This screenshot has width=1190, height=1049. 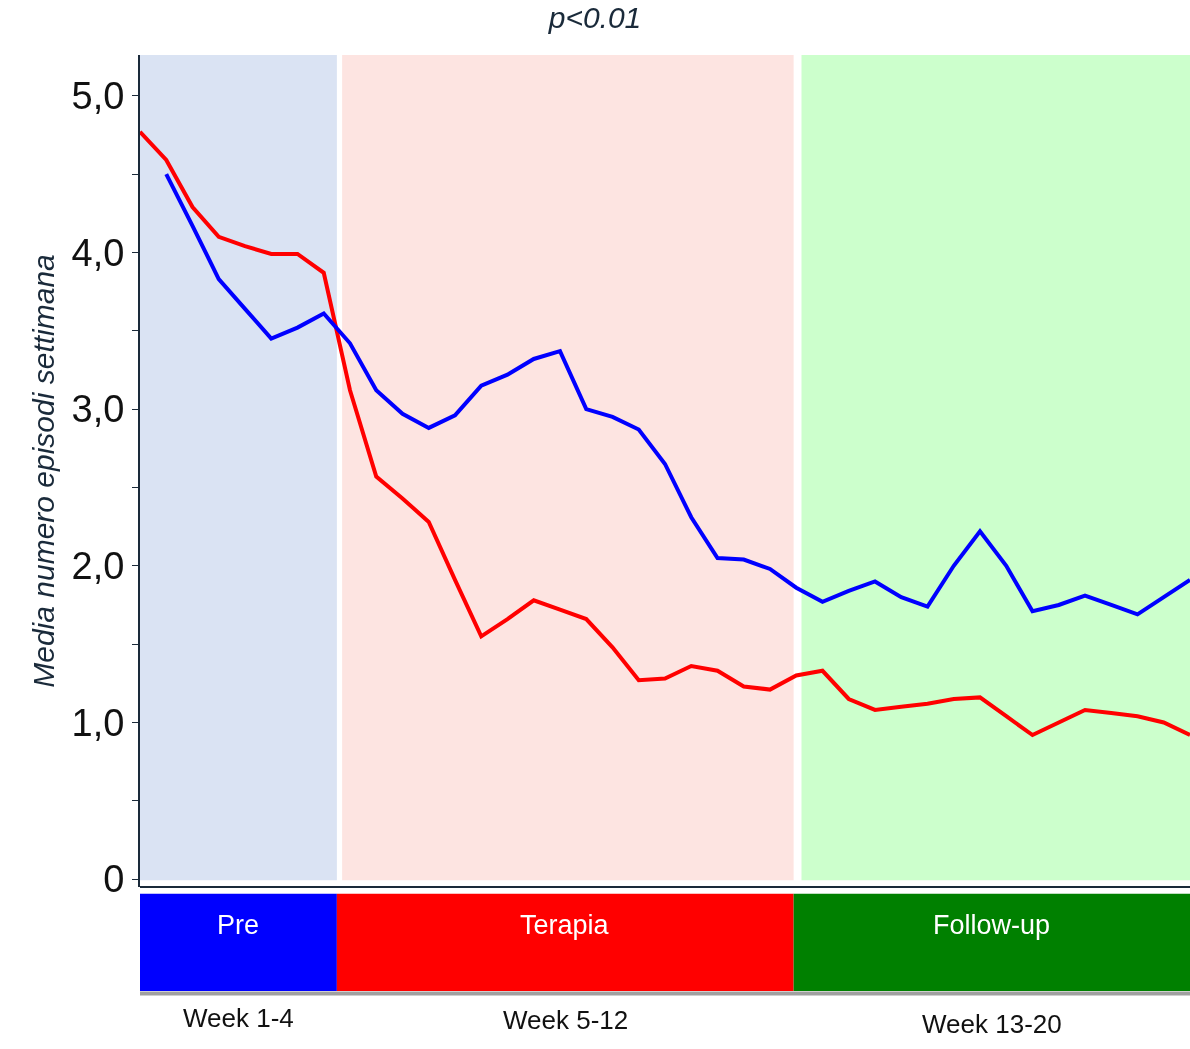 I want to click on y-tick-label: 5,0, so click(x=98, y=96).